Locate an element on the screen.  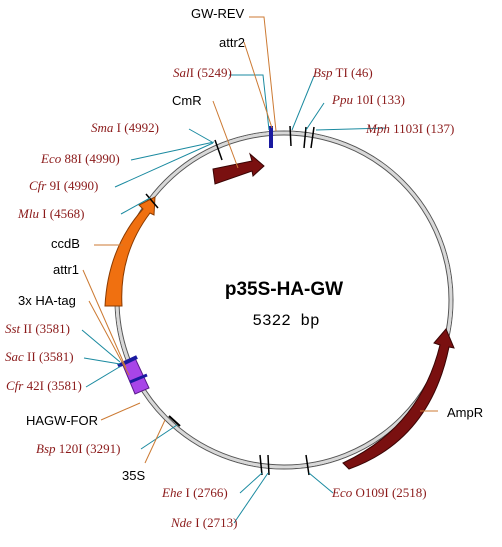
site-bspti: Bsp TI (46) is located at coordinates (343, 72).